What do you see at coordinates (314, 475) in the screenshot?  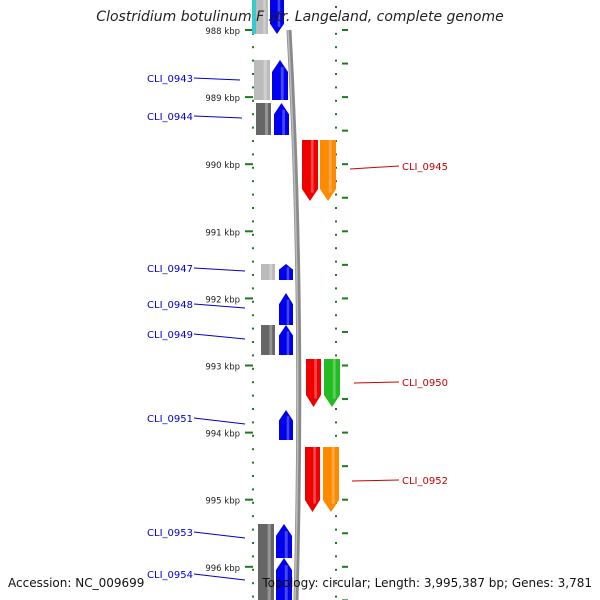 I see `gene-red-arrow-shine` at bounding box center [314, 475].